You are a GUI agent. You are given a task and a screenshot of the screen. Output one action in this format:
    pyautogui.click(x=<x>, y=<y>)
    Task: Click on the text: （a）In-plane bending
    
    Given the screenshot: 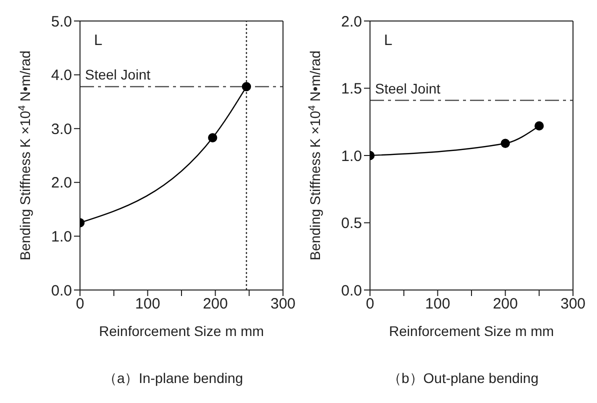 What is the action you would take?
    pyautogui.click(x=173, y=379)
    